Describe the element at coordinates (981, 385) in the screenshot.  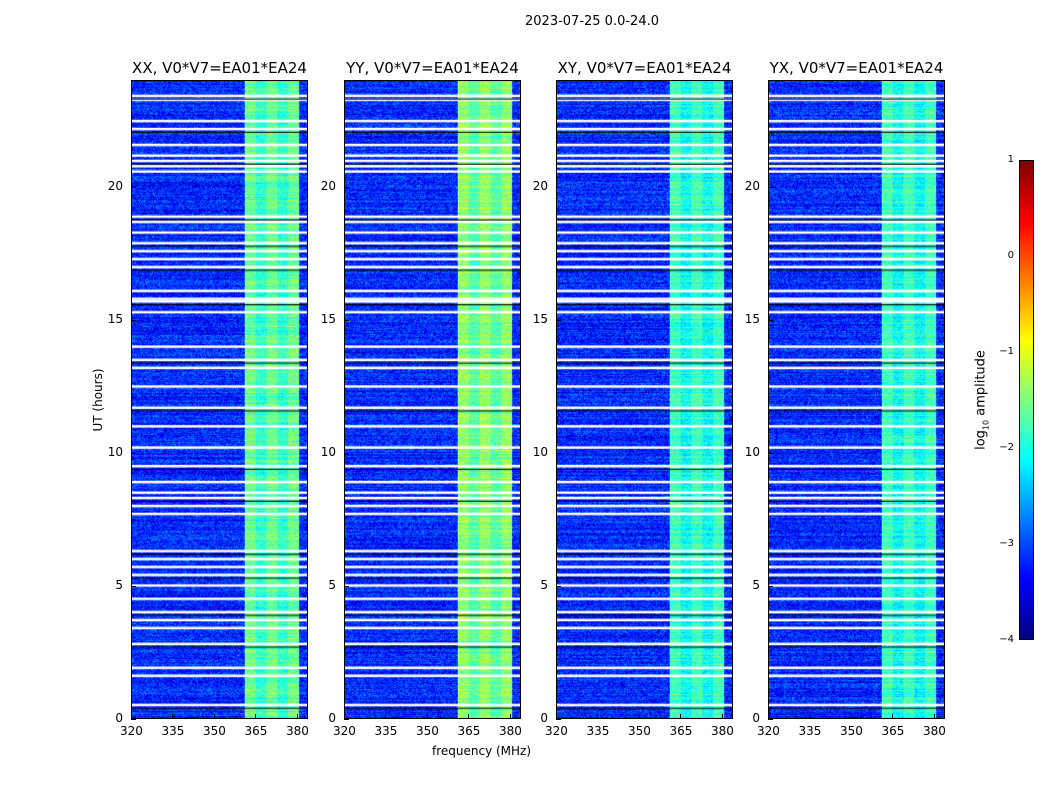
I see `colorbar-label-rest: amplitude` at that location.